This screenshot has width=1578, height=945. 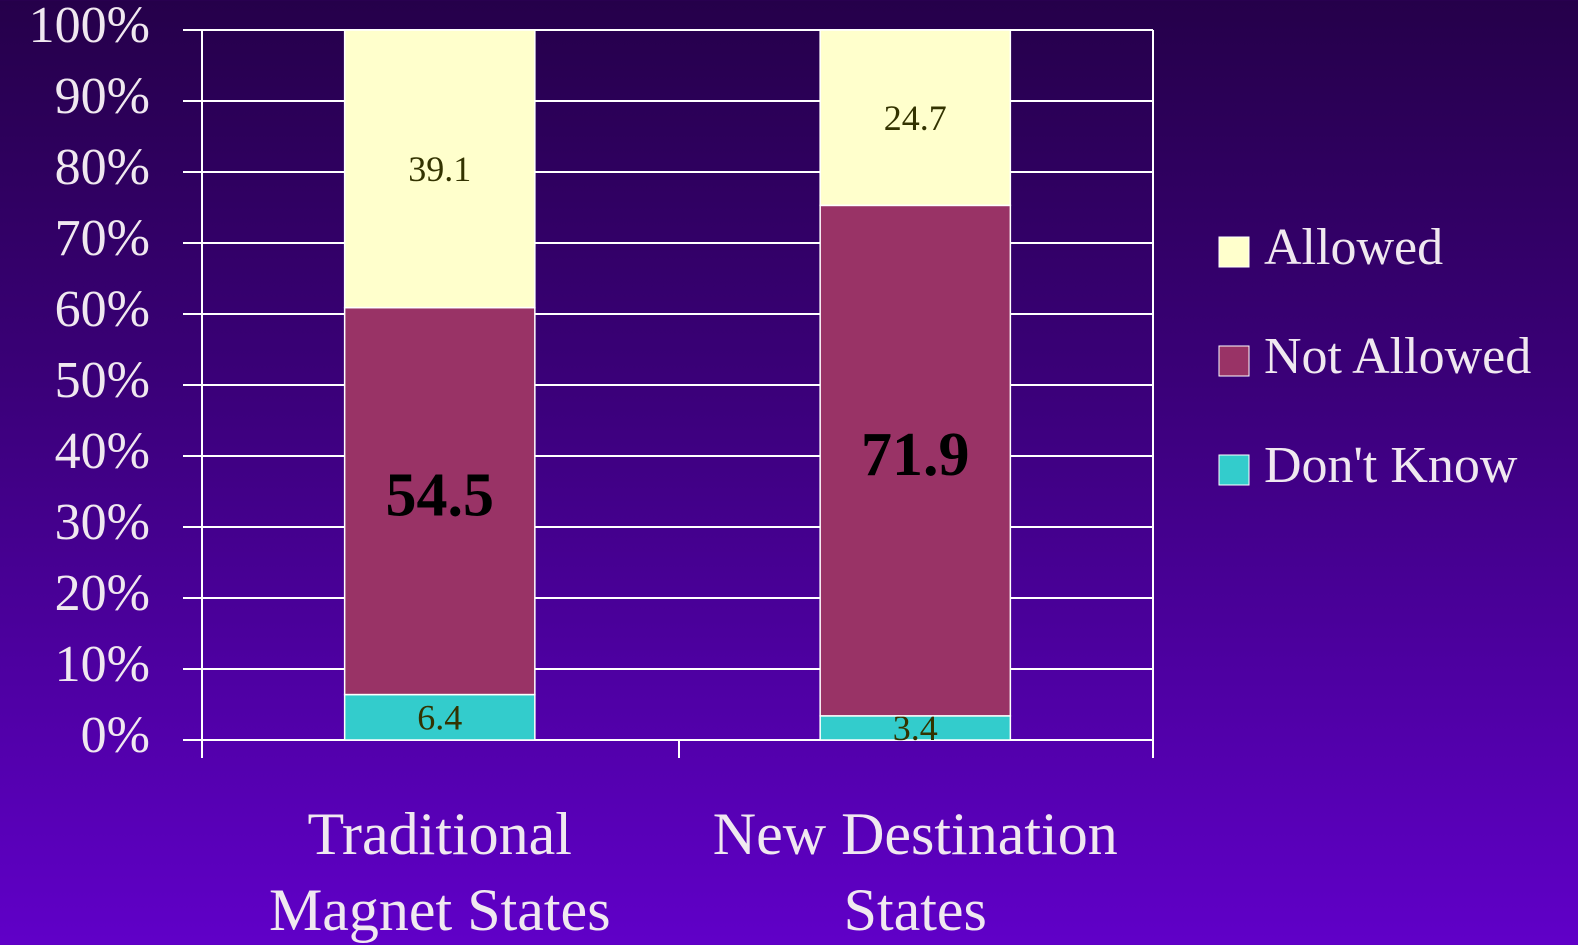 I want to click on data-label: 71.9, so click(x=915, y=455).